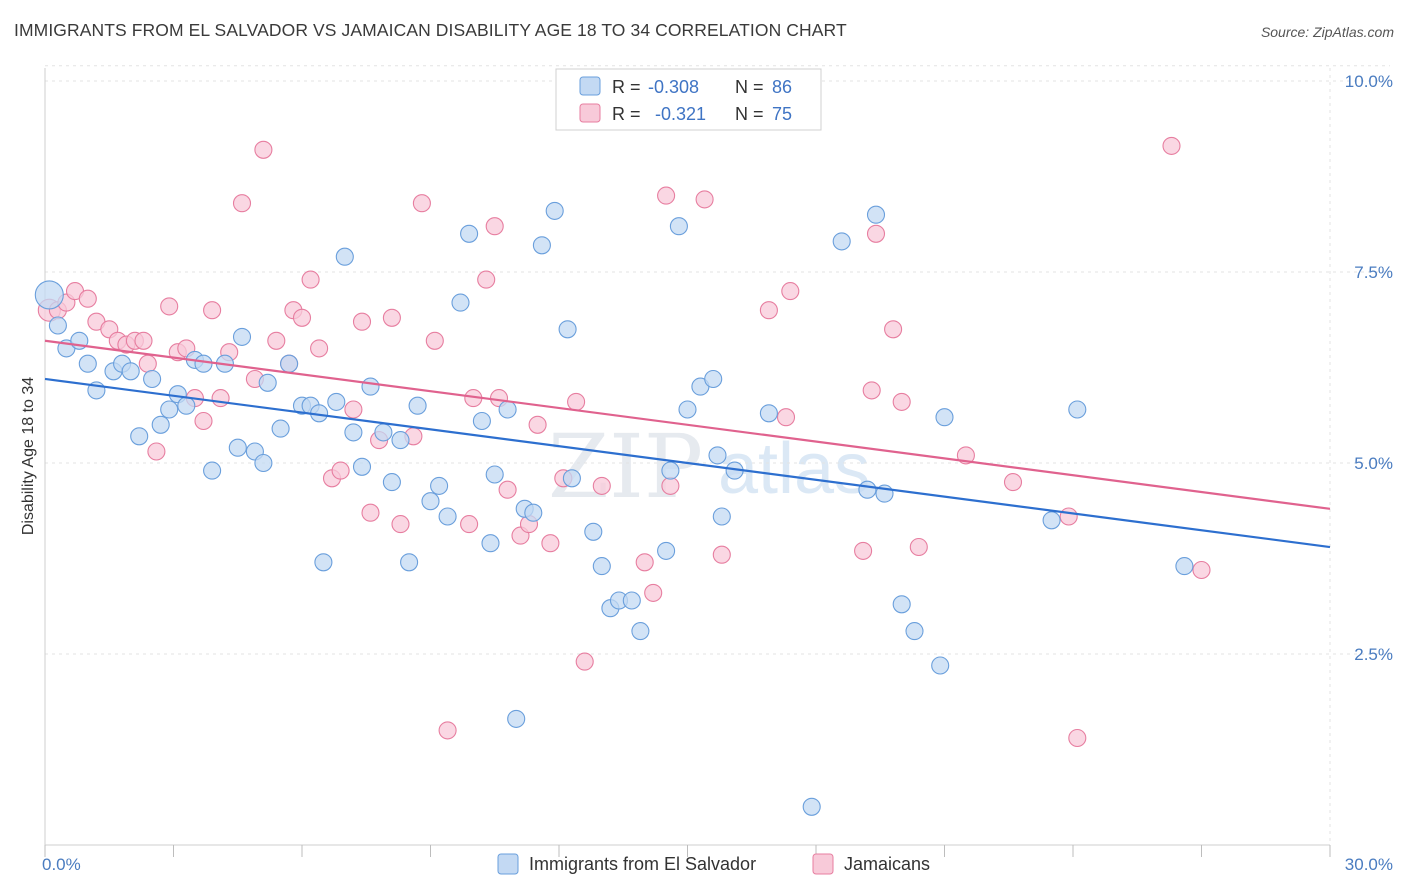  What do you see at coordinates (688, 99) in the screenshot?
I see `stats-legend: R = -0.308 N = 86 R = -0.321 N = 75` at bounding box center [688, 99].